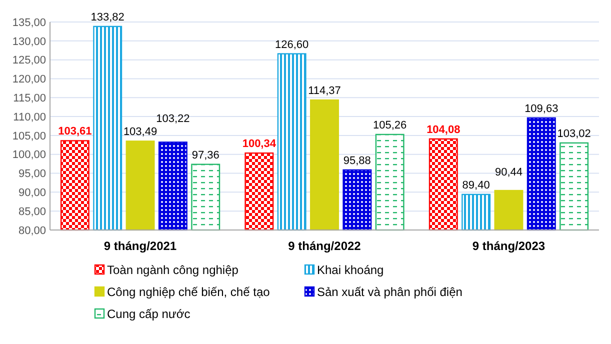 This screenshot has width=611, height=344. Describe the element at coordinates (29, 22) in the screenshot. I see `y-tick-label: 135,00` at that location.